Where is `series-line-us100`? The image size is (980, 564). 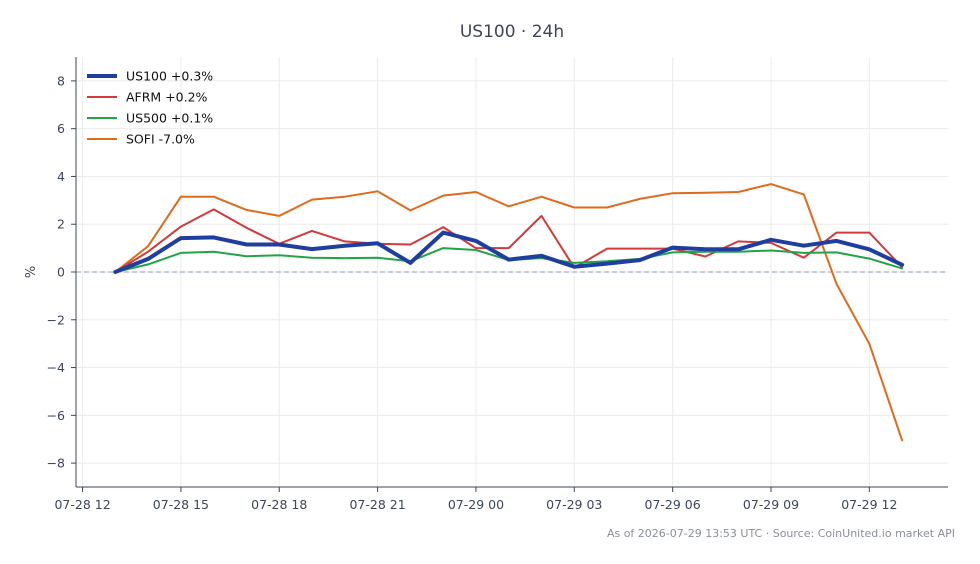 series-line-us100 is located at coordinates (509, 252).